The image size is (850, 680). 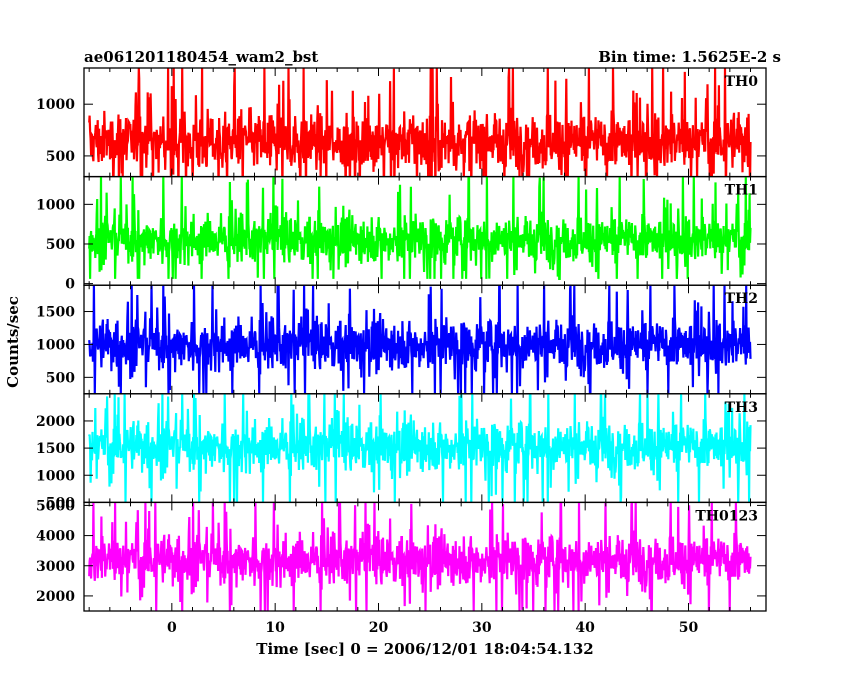 I want to click on x-tick-label: 10, so click(x=275, y=628).